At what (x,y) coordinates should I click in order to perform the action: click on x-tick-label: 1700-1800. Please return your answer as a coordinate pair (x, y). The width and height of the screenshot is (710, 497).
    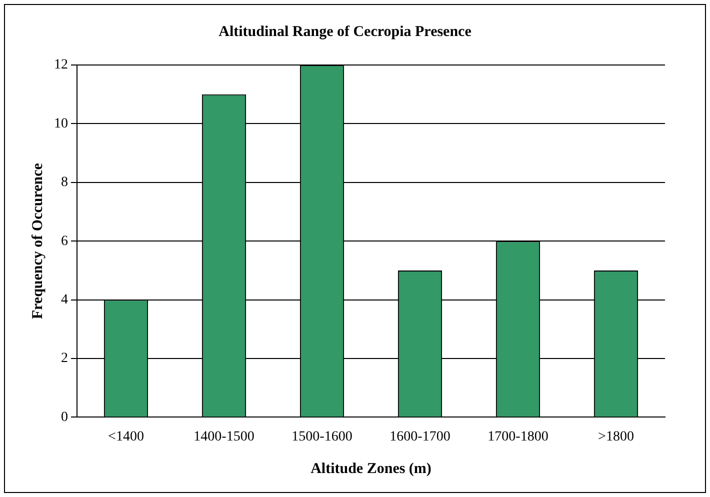
    Looking at the image, I should click on (518, 436).